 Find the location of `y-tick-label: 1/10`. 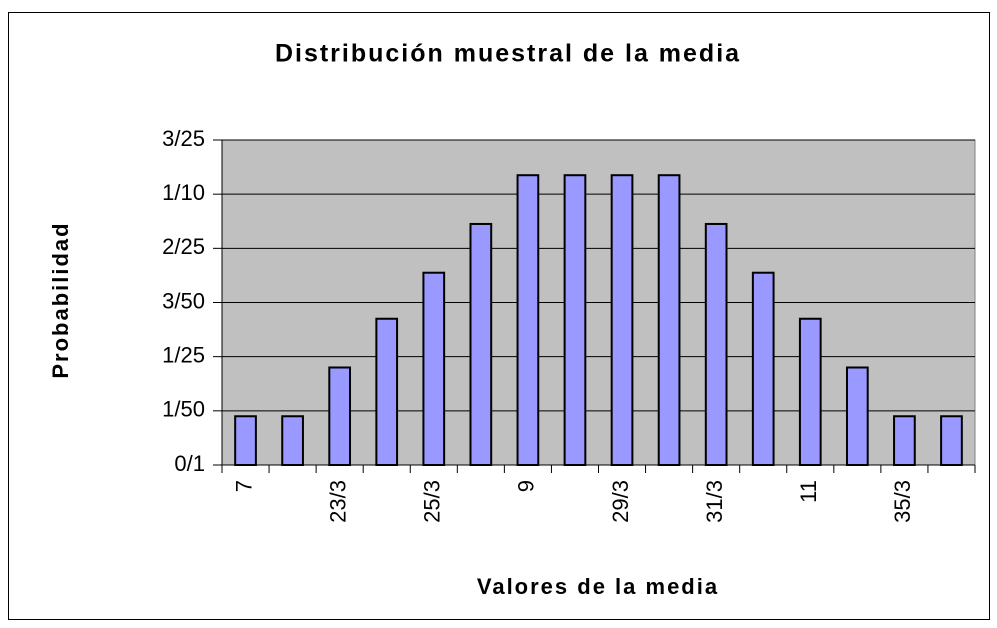

y-tick-label: 1/10 is located at coordinates (183, 192).